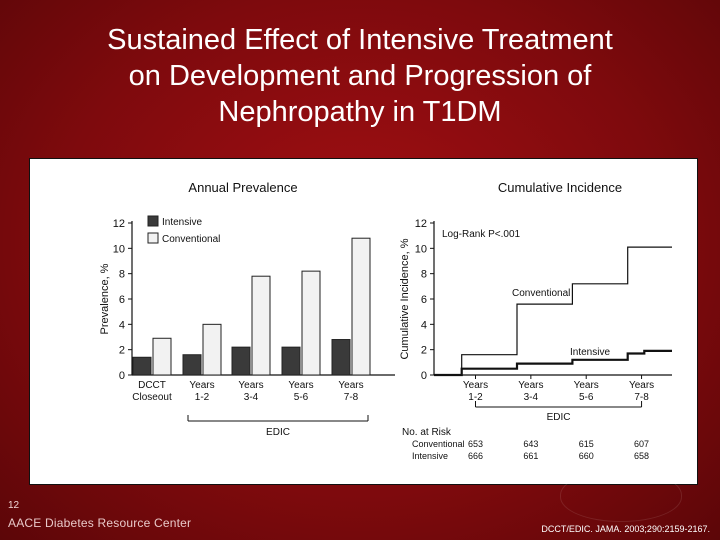  Describe the element at coordinates (153, 238) in the screenshot. I see `legend-swatch-conventional` at that location.